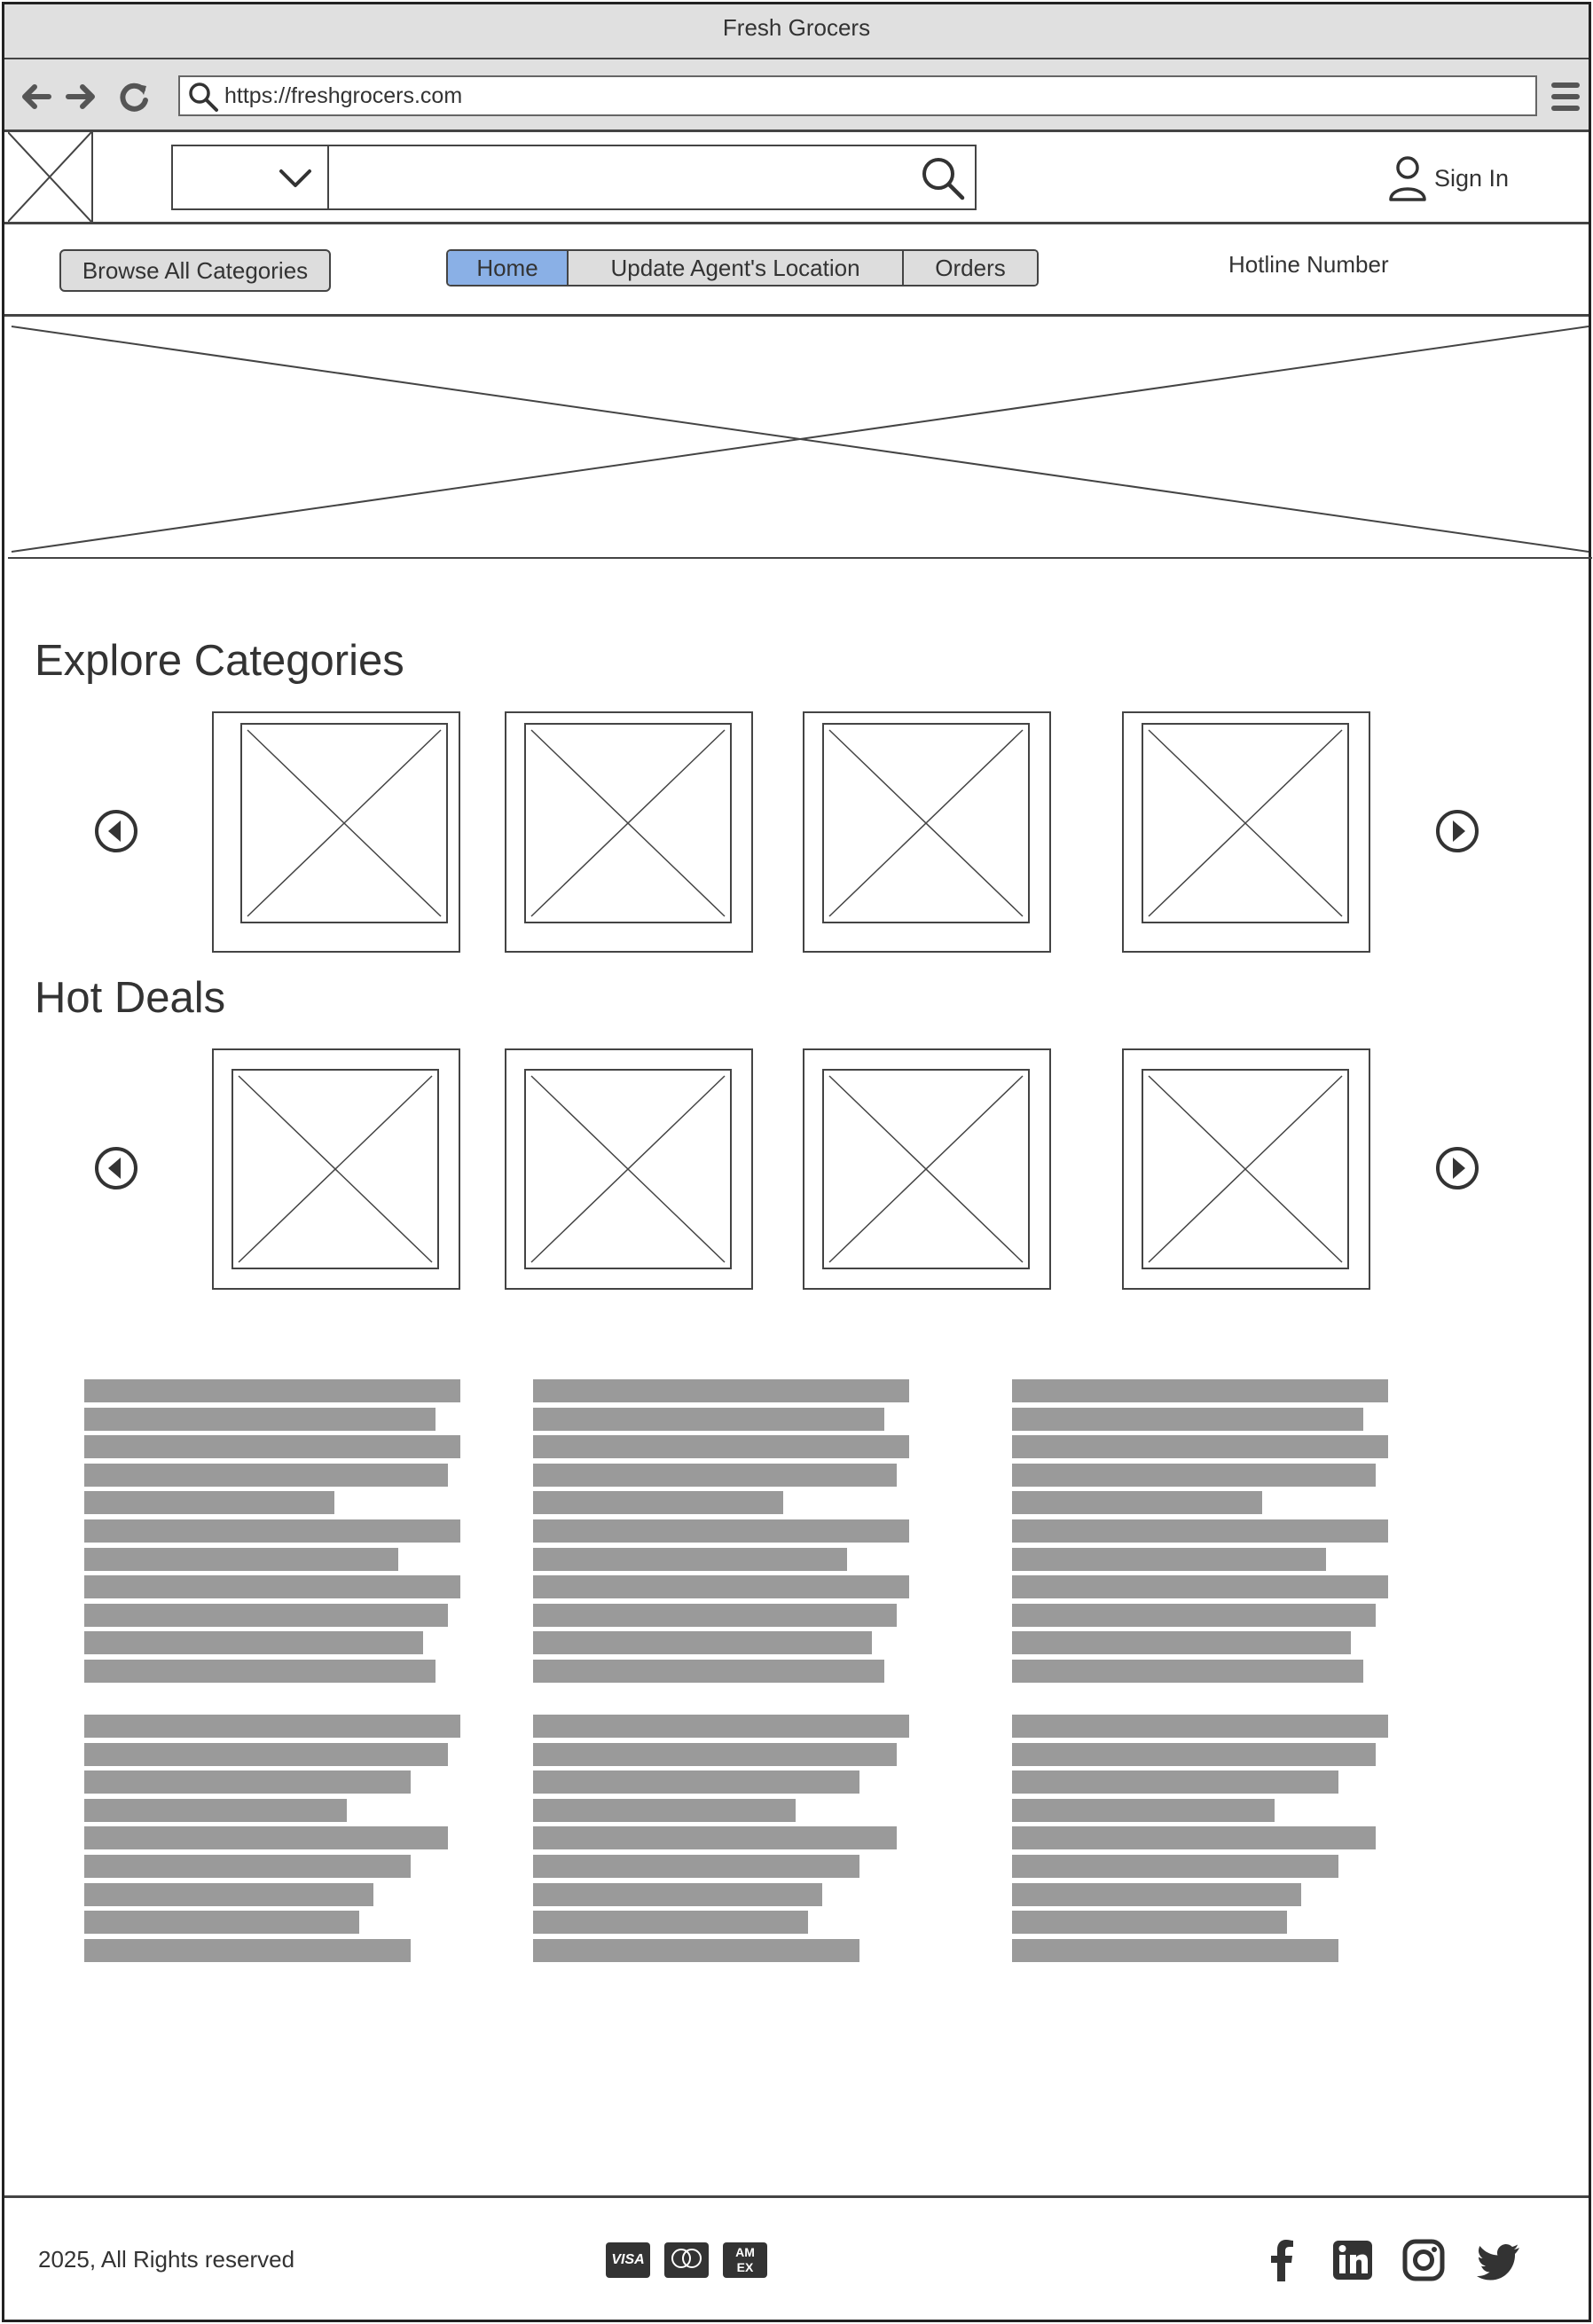  I want to click on back-arrow-icon, so click(36, 96).